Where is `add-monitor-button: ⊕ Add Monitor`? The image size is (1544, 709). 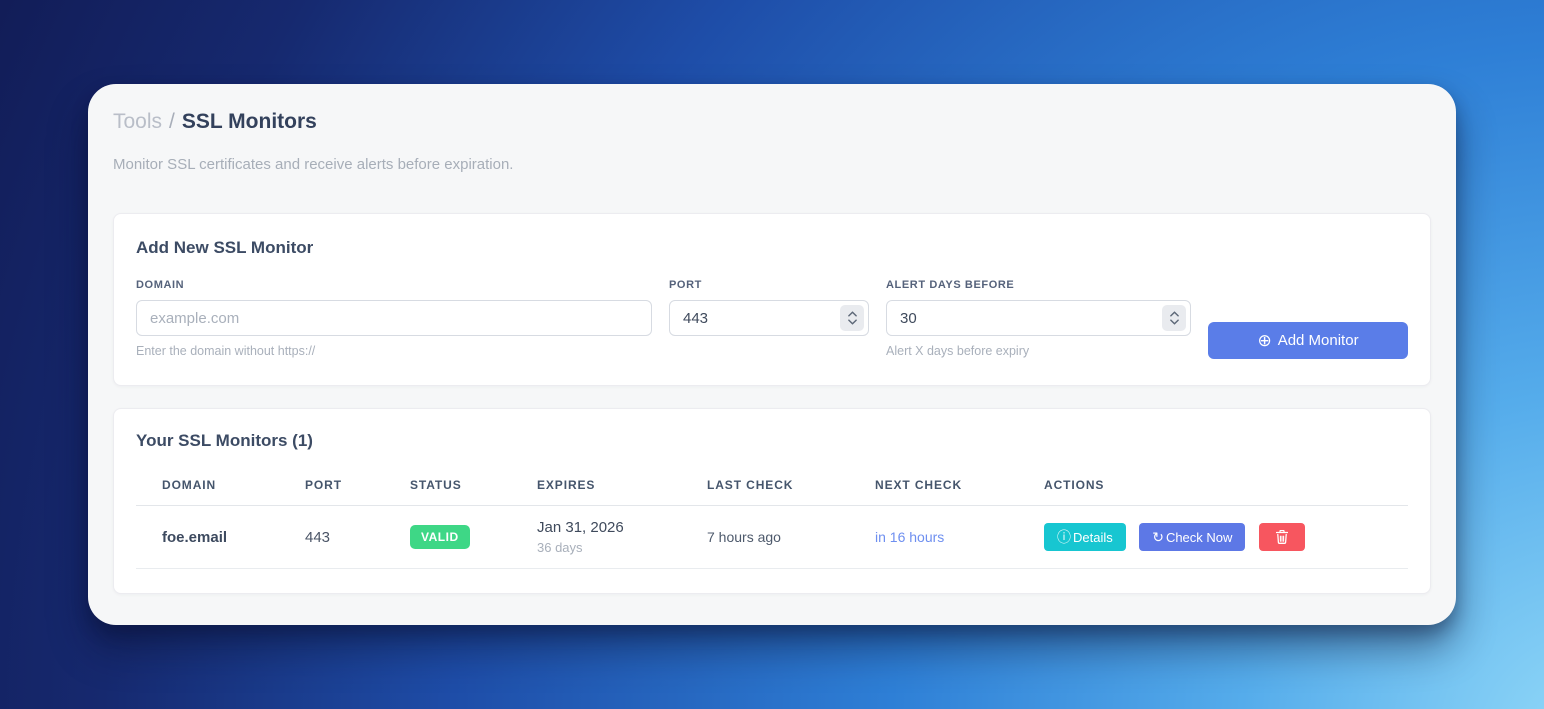
add-monitor-button: ⊕ Add Monitor is located at coordinates (1308, 341).